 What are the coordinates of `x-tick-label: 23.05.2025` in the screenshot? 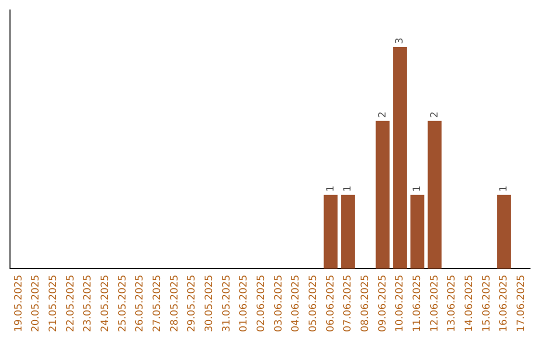 It's located at (88, 303).